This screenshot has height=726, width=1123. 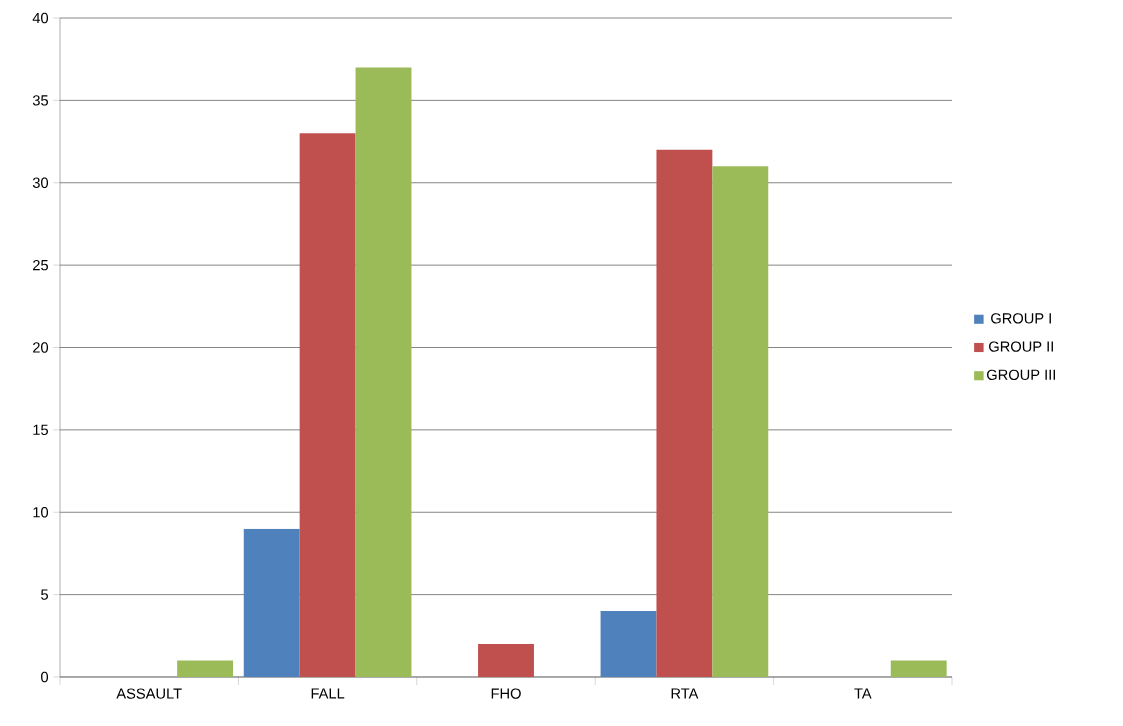 What do you see at coordinates (40, 100) in the screenshot?
I see `y-tick-label: 35` at bounding box center [40, 100].